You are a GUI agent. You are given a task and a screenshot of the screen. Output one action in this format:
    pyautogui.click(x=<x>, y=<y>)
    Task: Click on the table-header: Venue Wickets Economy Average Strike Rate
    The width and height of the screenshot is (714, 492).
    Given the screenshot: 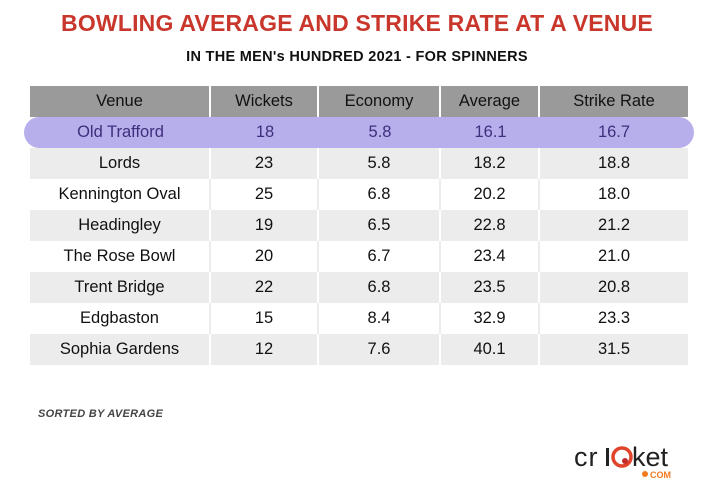 What is the action you would take?
    pyautogui.click(x=359, y=101)
    